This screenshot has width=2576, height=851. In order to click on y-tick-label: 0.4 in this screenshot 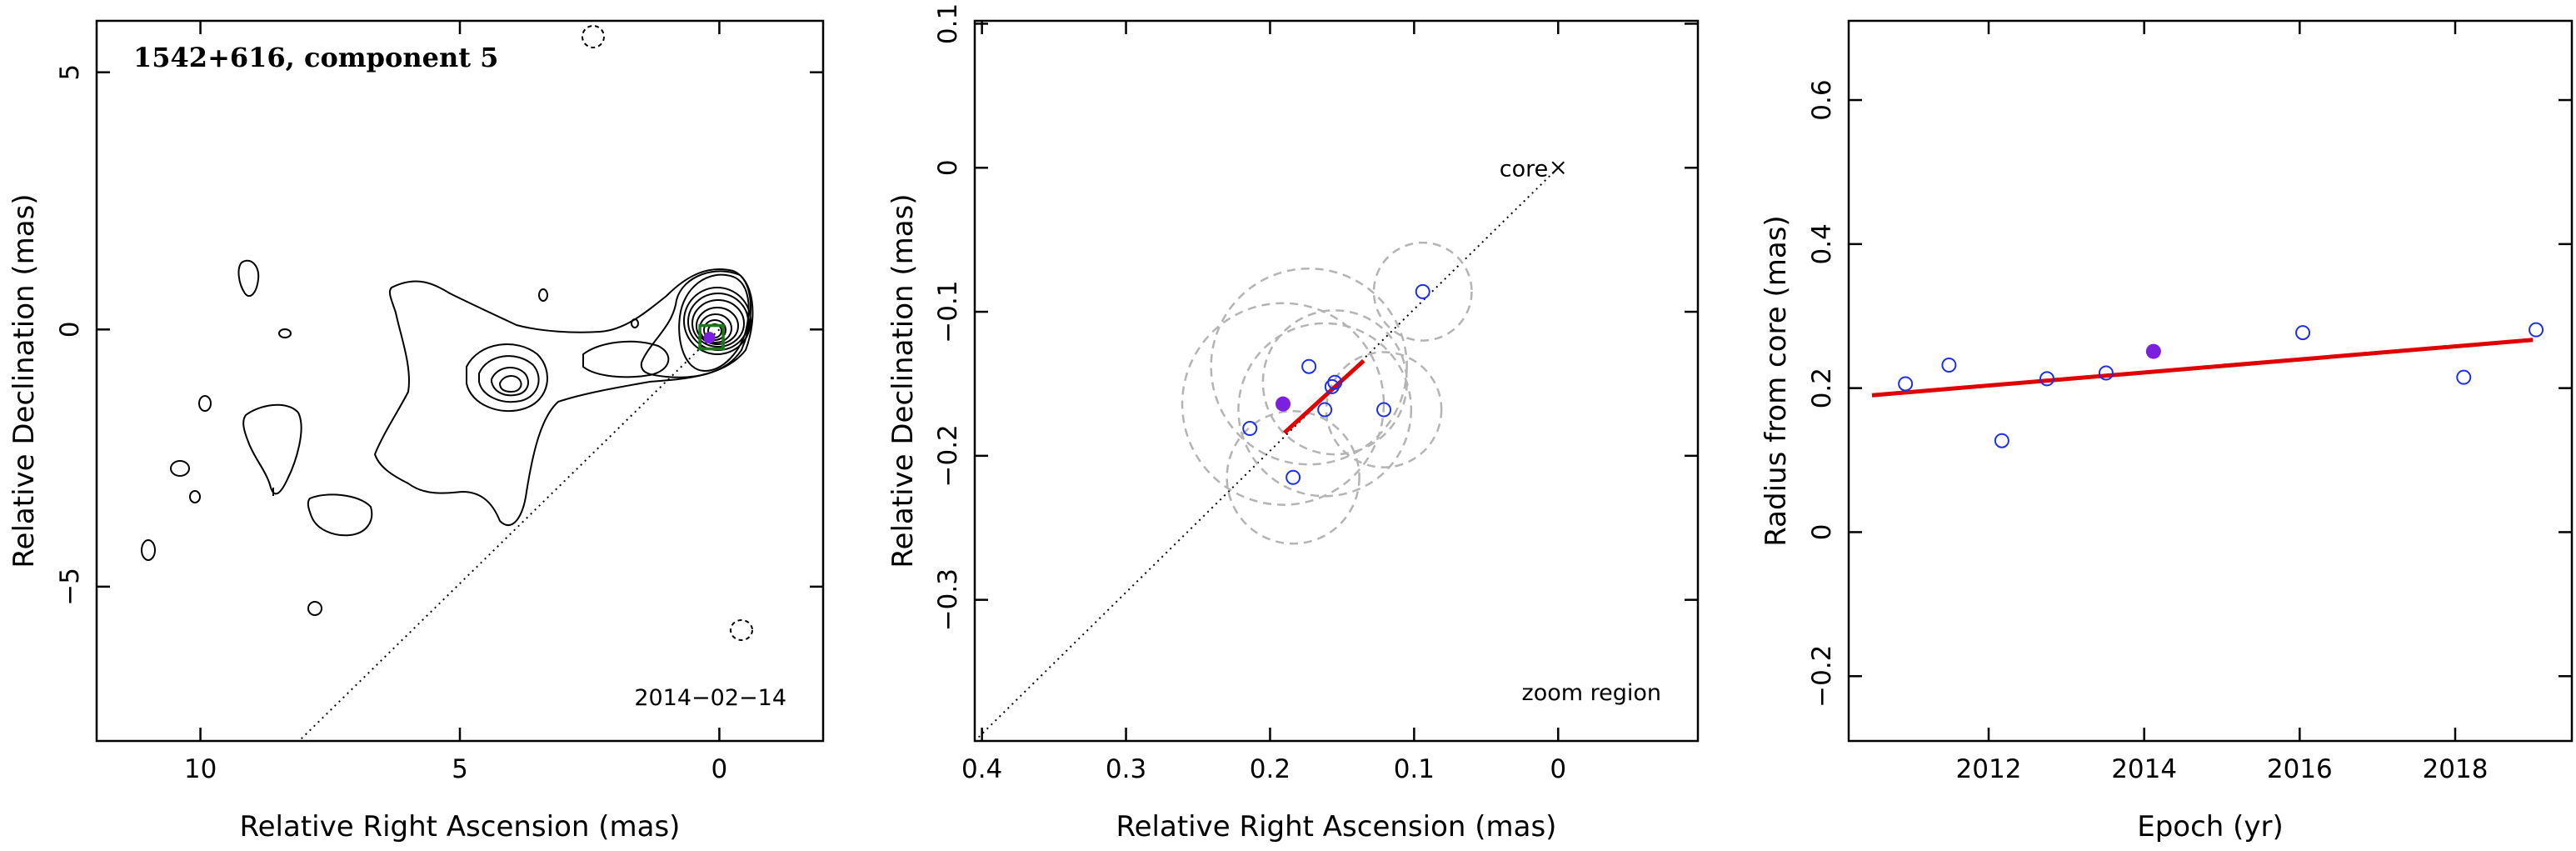, I will do `click(1822, 243)`.